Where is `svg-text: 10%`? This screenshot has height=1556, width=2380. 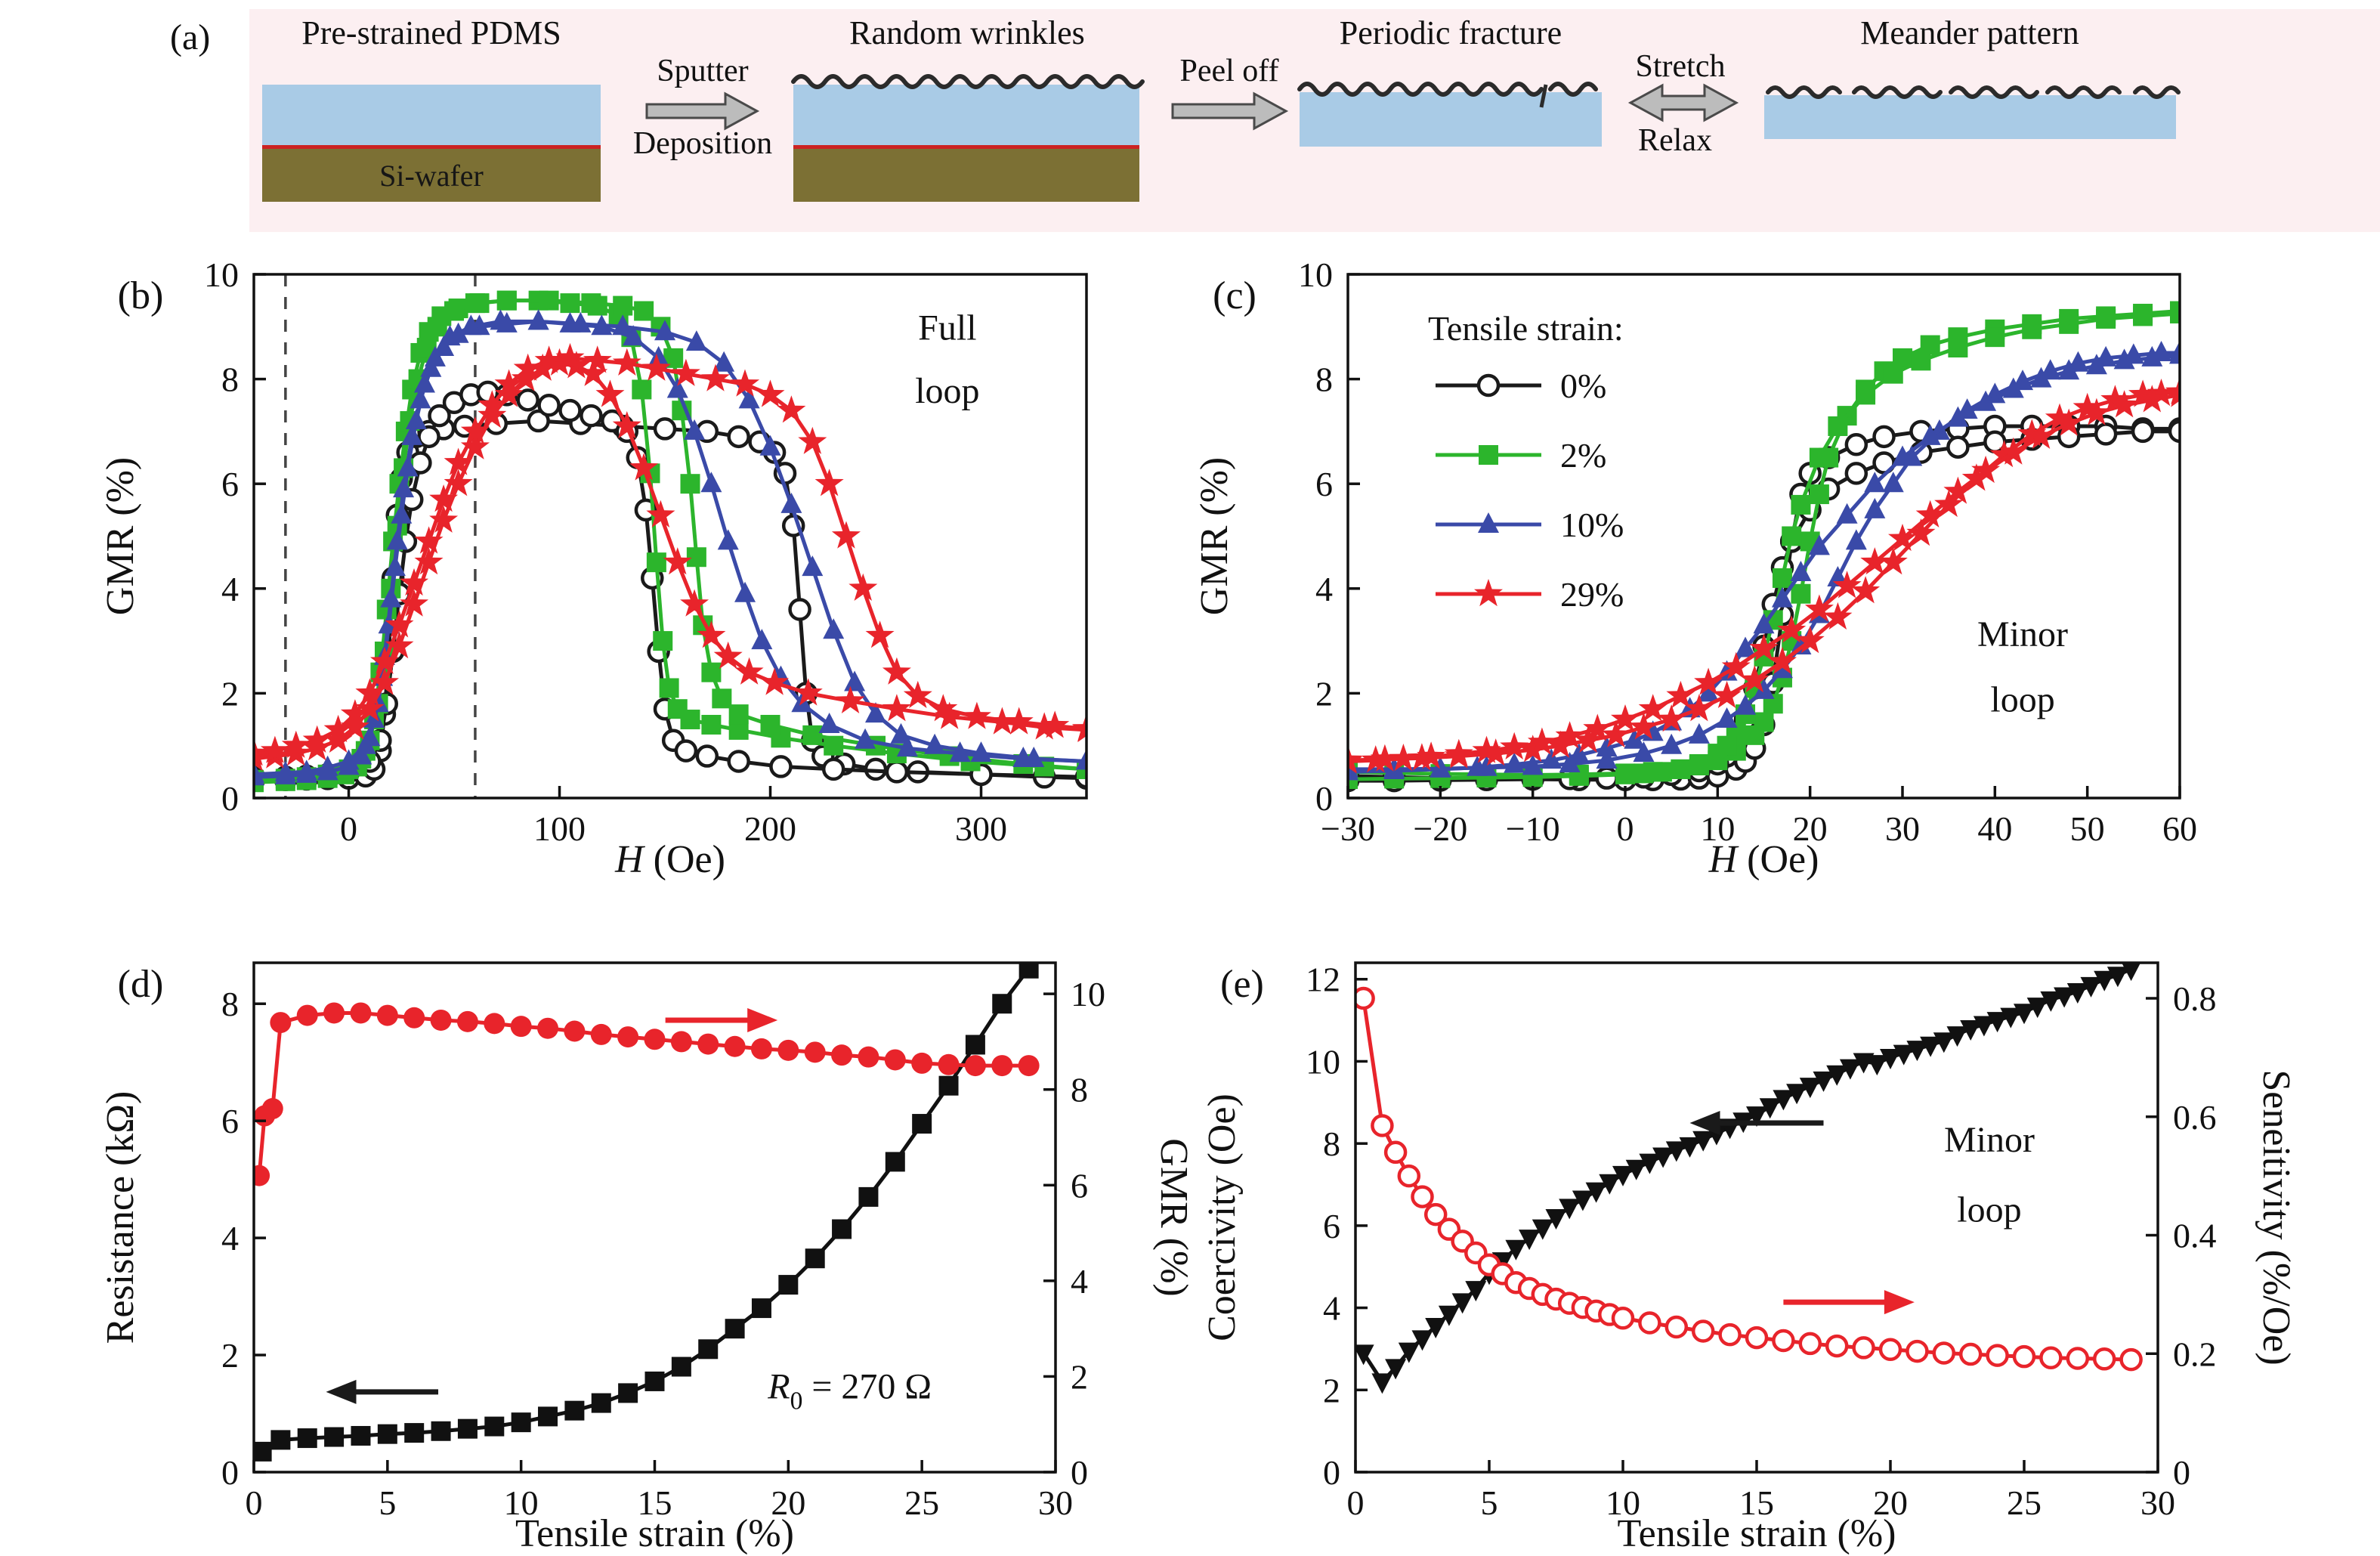 svg-text: 10% is located at coordinates (1592, 525).